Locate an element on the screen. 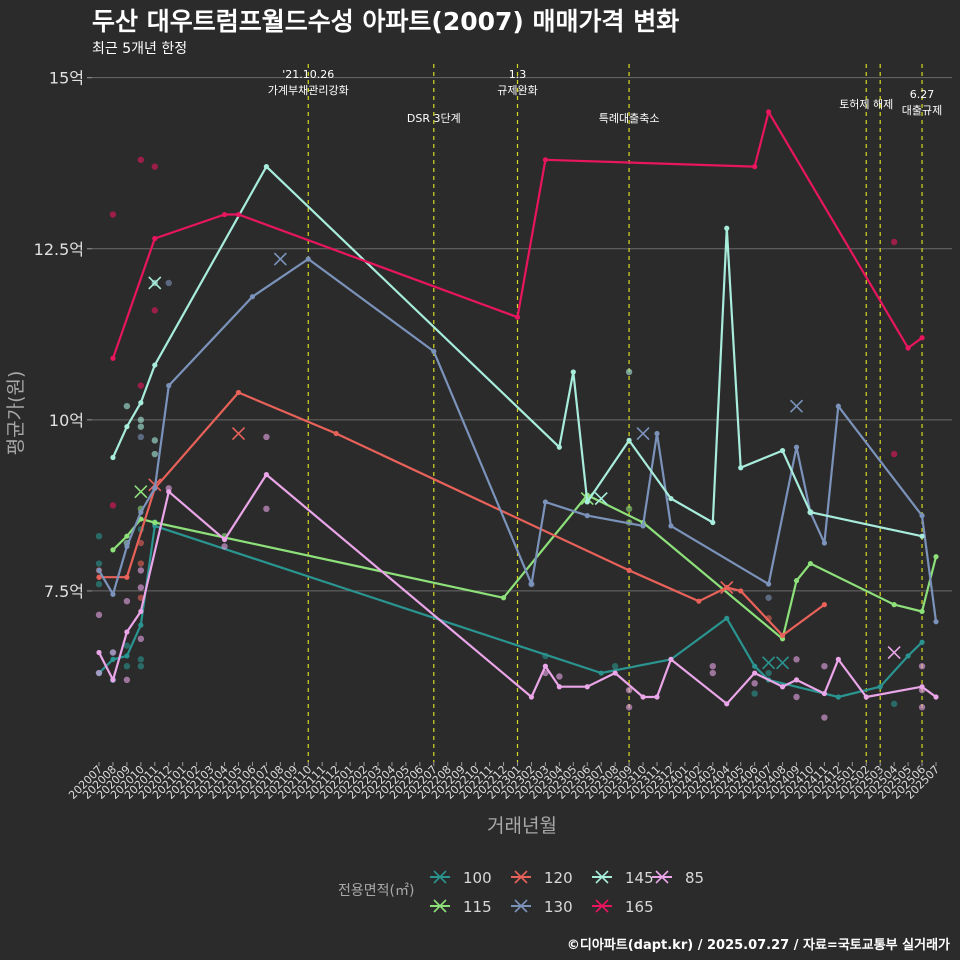 Image resolution: width=960 pixels, height=960 pixels. legend-item: 120 is located at coordinates (542, 878).